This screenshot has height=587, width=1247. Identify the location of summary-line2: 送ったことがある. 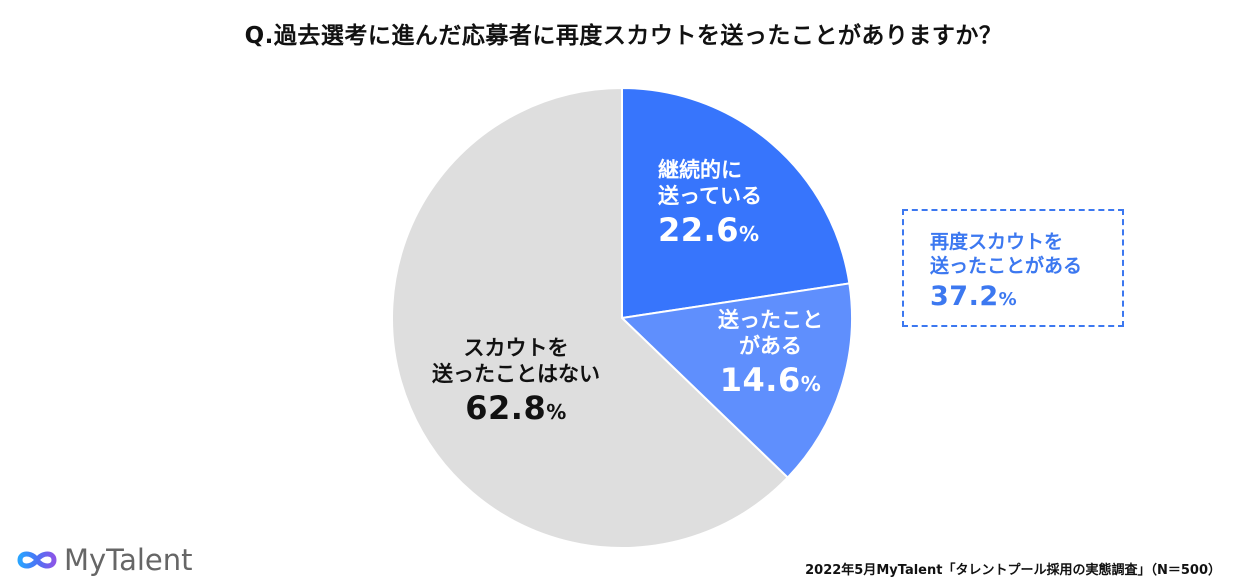
(1006, 265).